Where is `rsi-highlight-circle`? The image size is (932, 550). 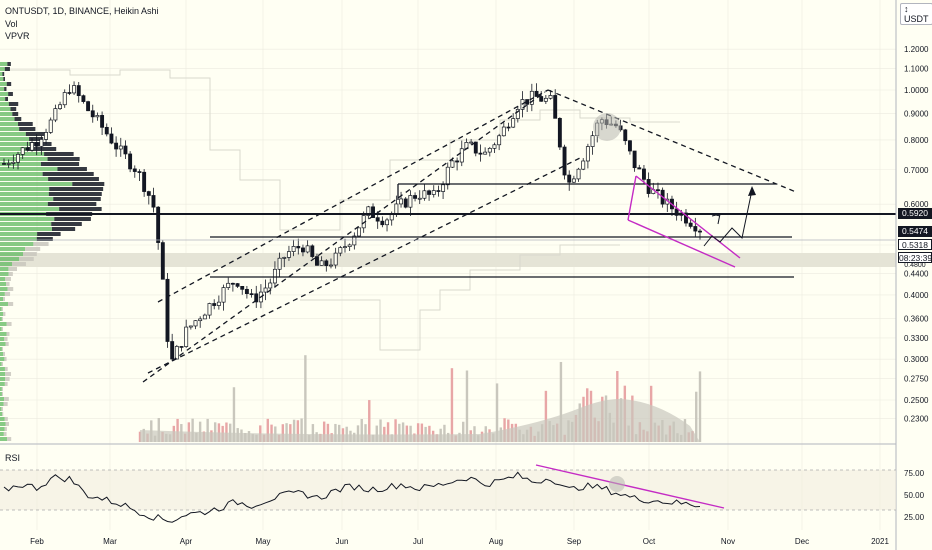
rsi-highlight-circle is located at coordinates (617, 484).